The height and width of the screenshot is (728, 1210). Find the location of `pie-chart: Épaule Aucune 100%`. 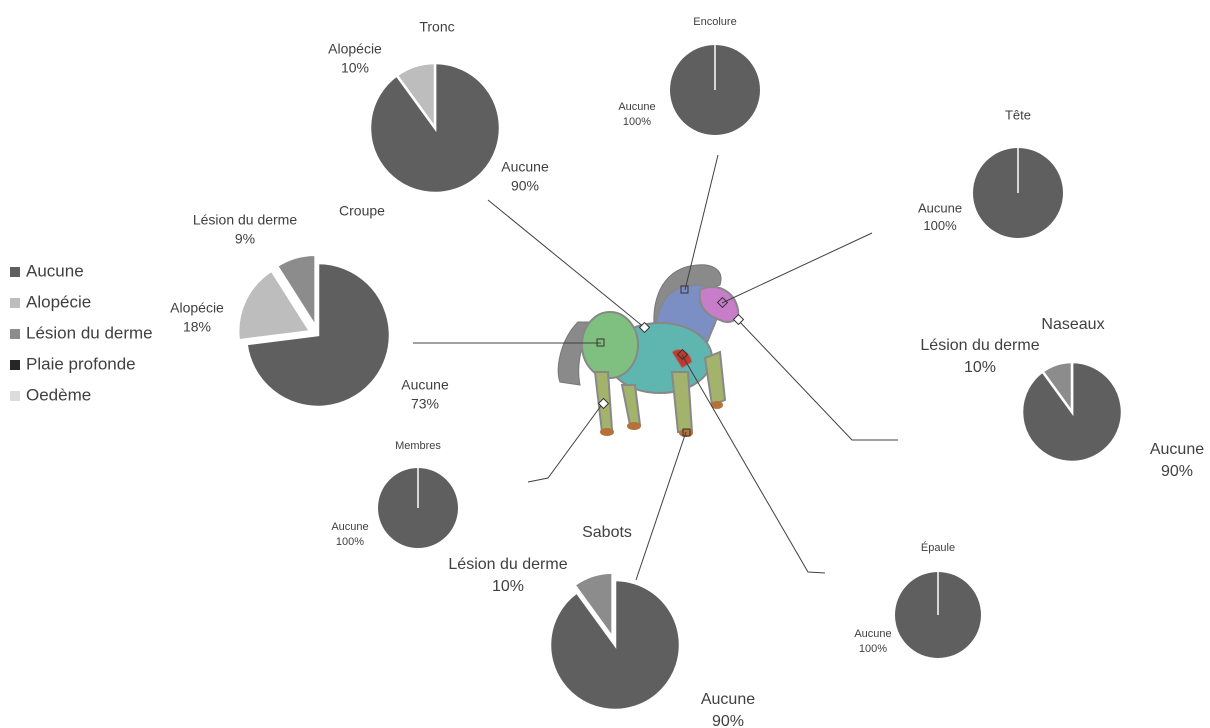

pie-chart: Épaule Aucune 100% is located at coordinates (917, 599).